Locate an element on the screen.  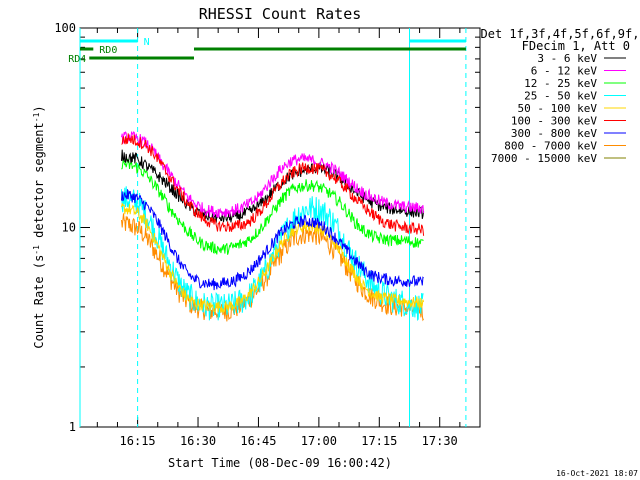
legend-header-1: Det 1f,3f,4f,5f,6f,9f, is located at coordinates (560, 34).